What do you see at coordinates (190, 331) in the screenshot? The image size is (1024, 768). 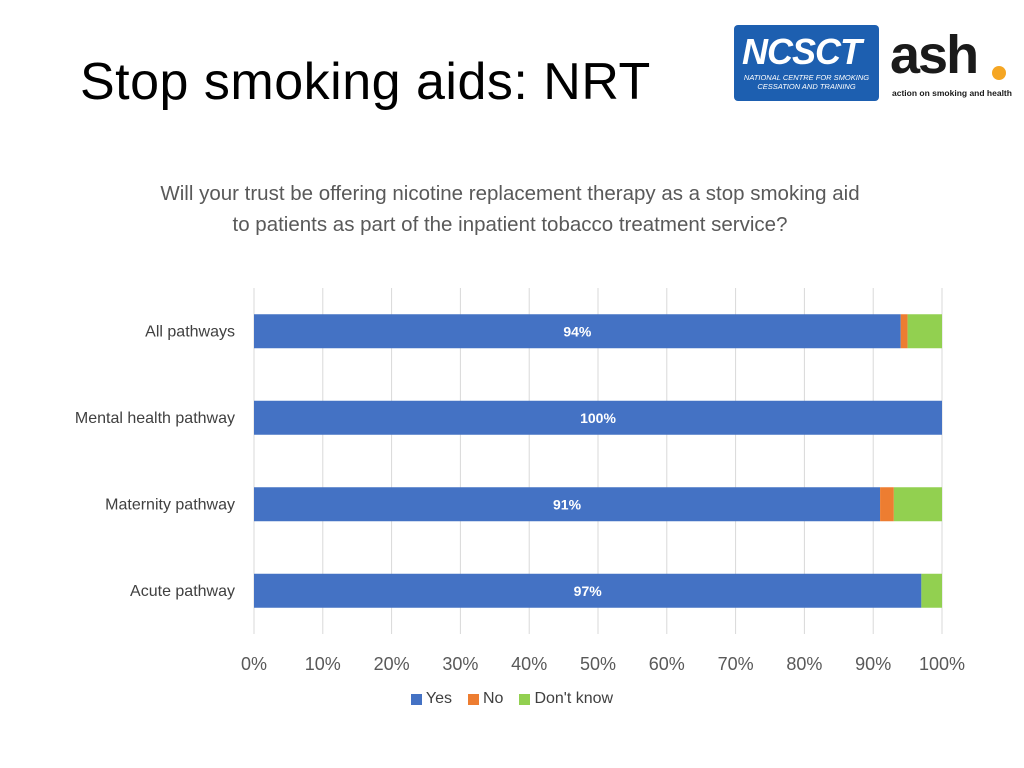 I see `category-label: All pathways` at bounding box center [190, 331].